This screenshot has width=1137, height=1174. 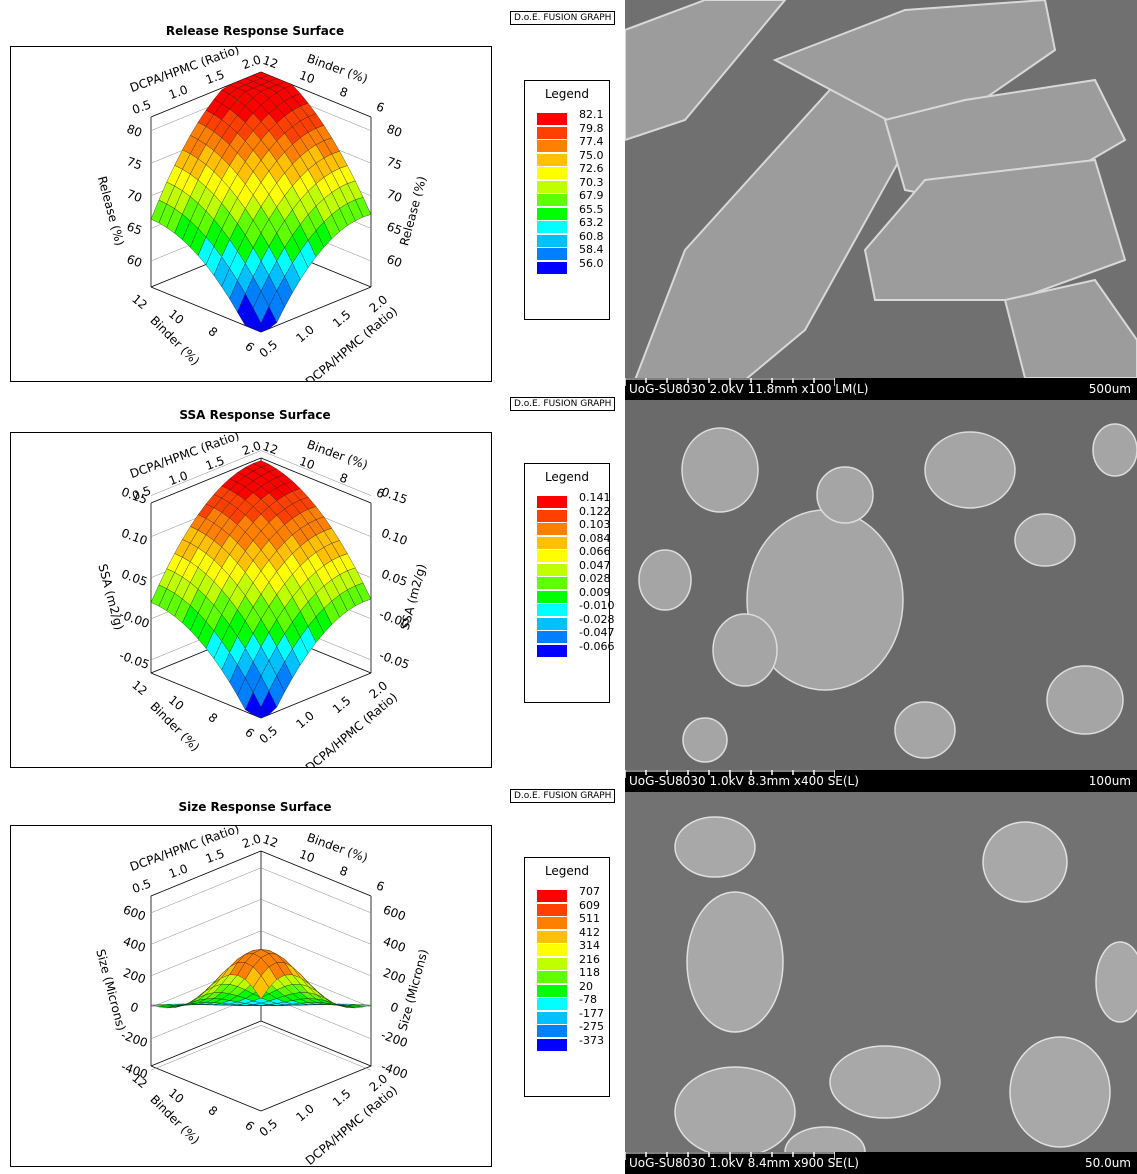 What do you see at coordinates (413, 990) in the screenshot?
I see `z-axis-label-right: Size (Microns)` at bounding box center [413, 990].